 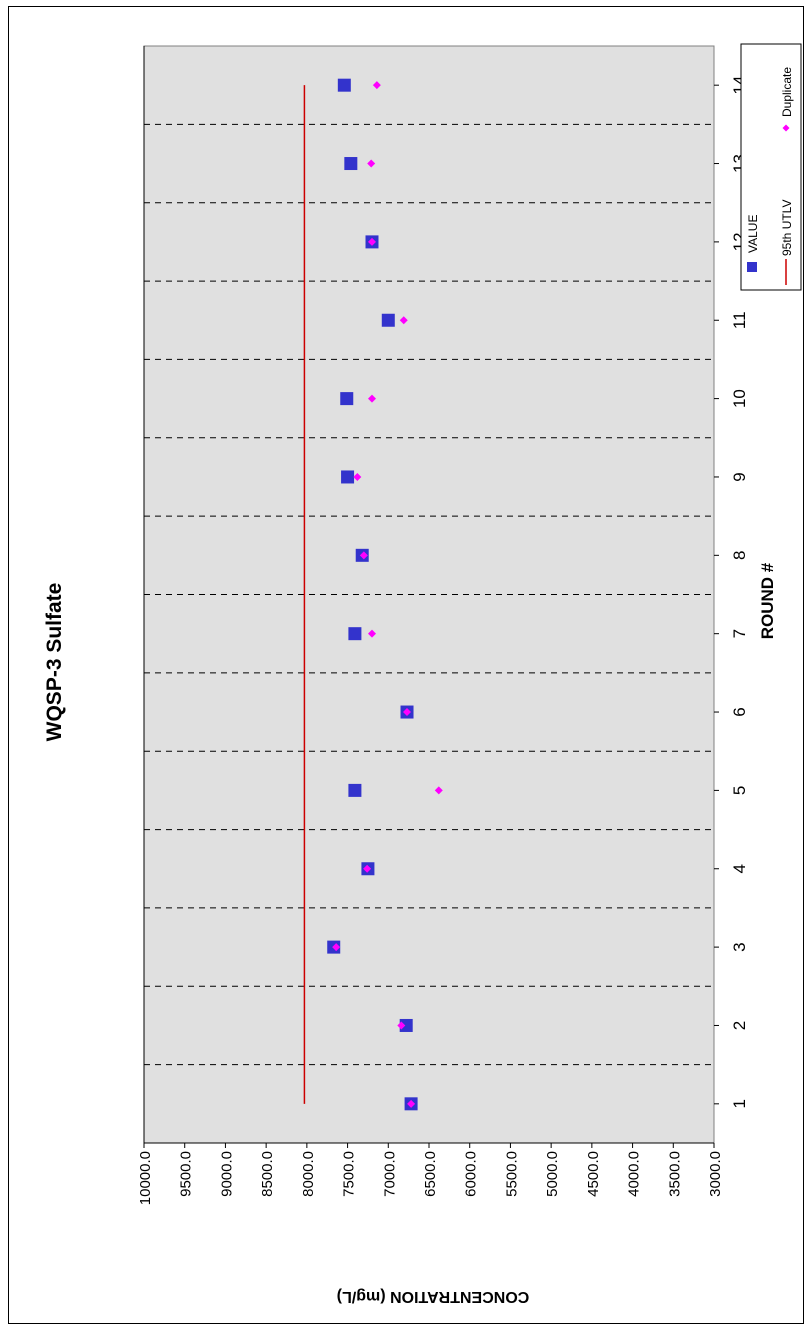 What do you see at coordinates (739, 476) in the screenshot?
I see `round-tick-label: 9` at bounding box center [739, 476].